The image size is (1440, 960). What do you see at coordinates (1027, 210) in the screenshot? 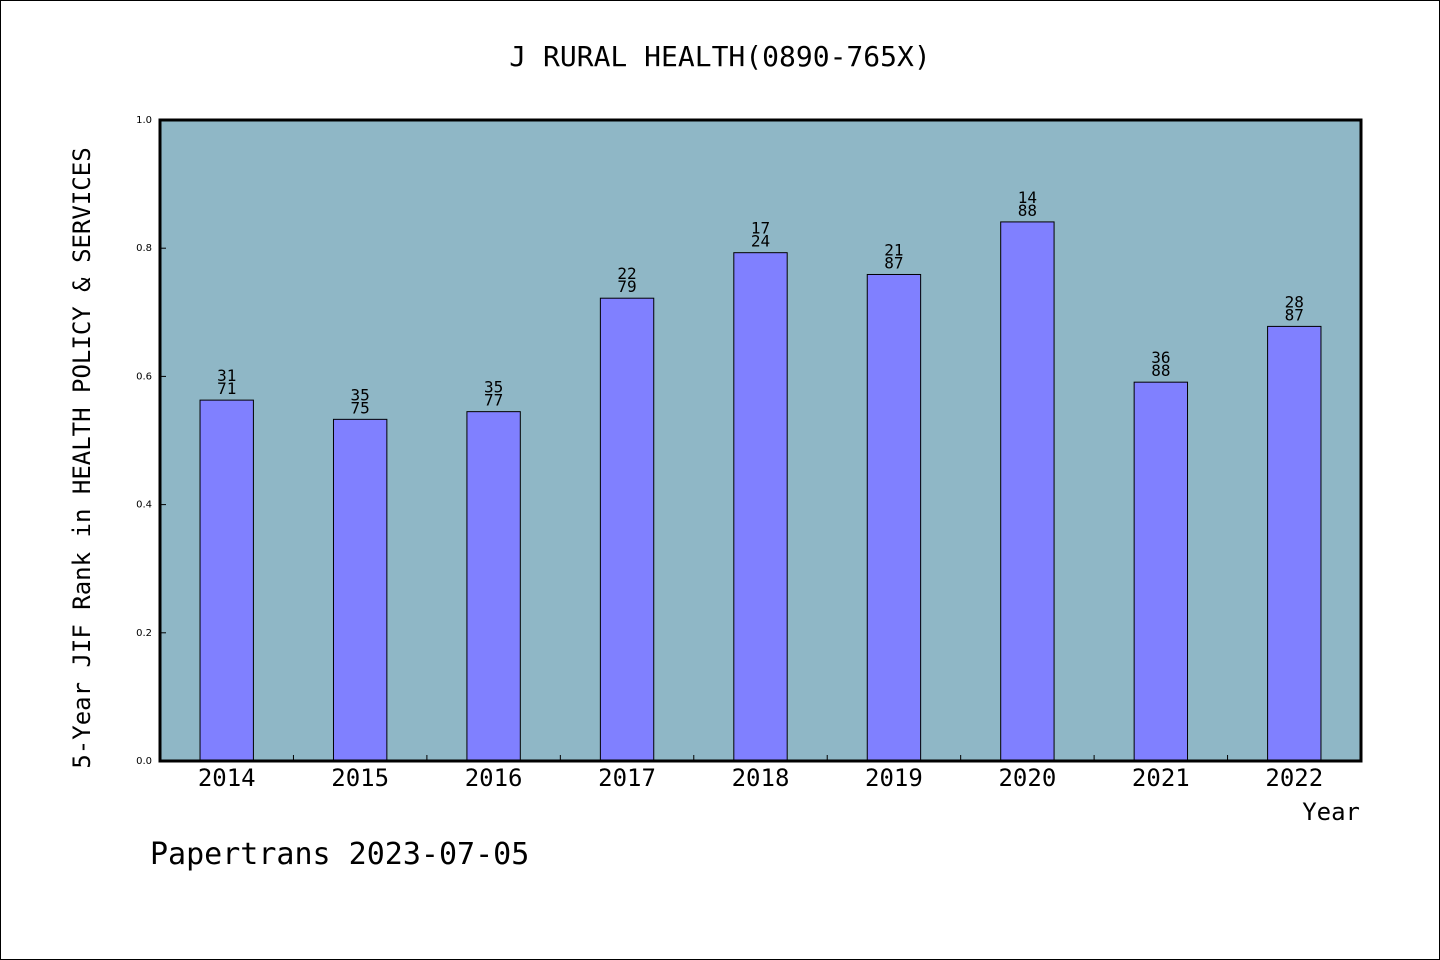
I see `bar-total-label-2020: 88` at bounding box center [1027, 210].